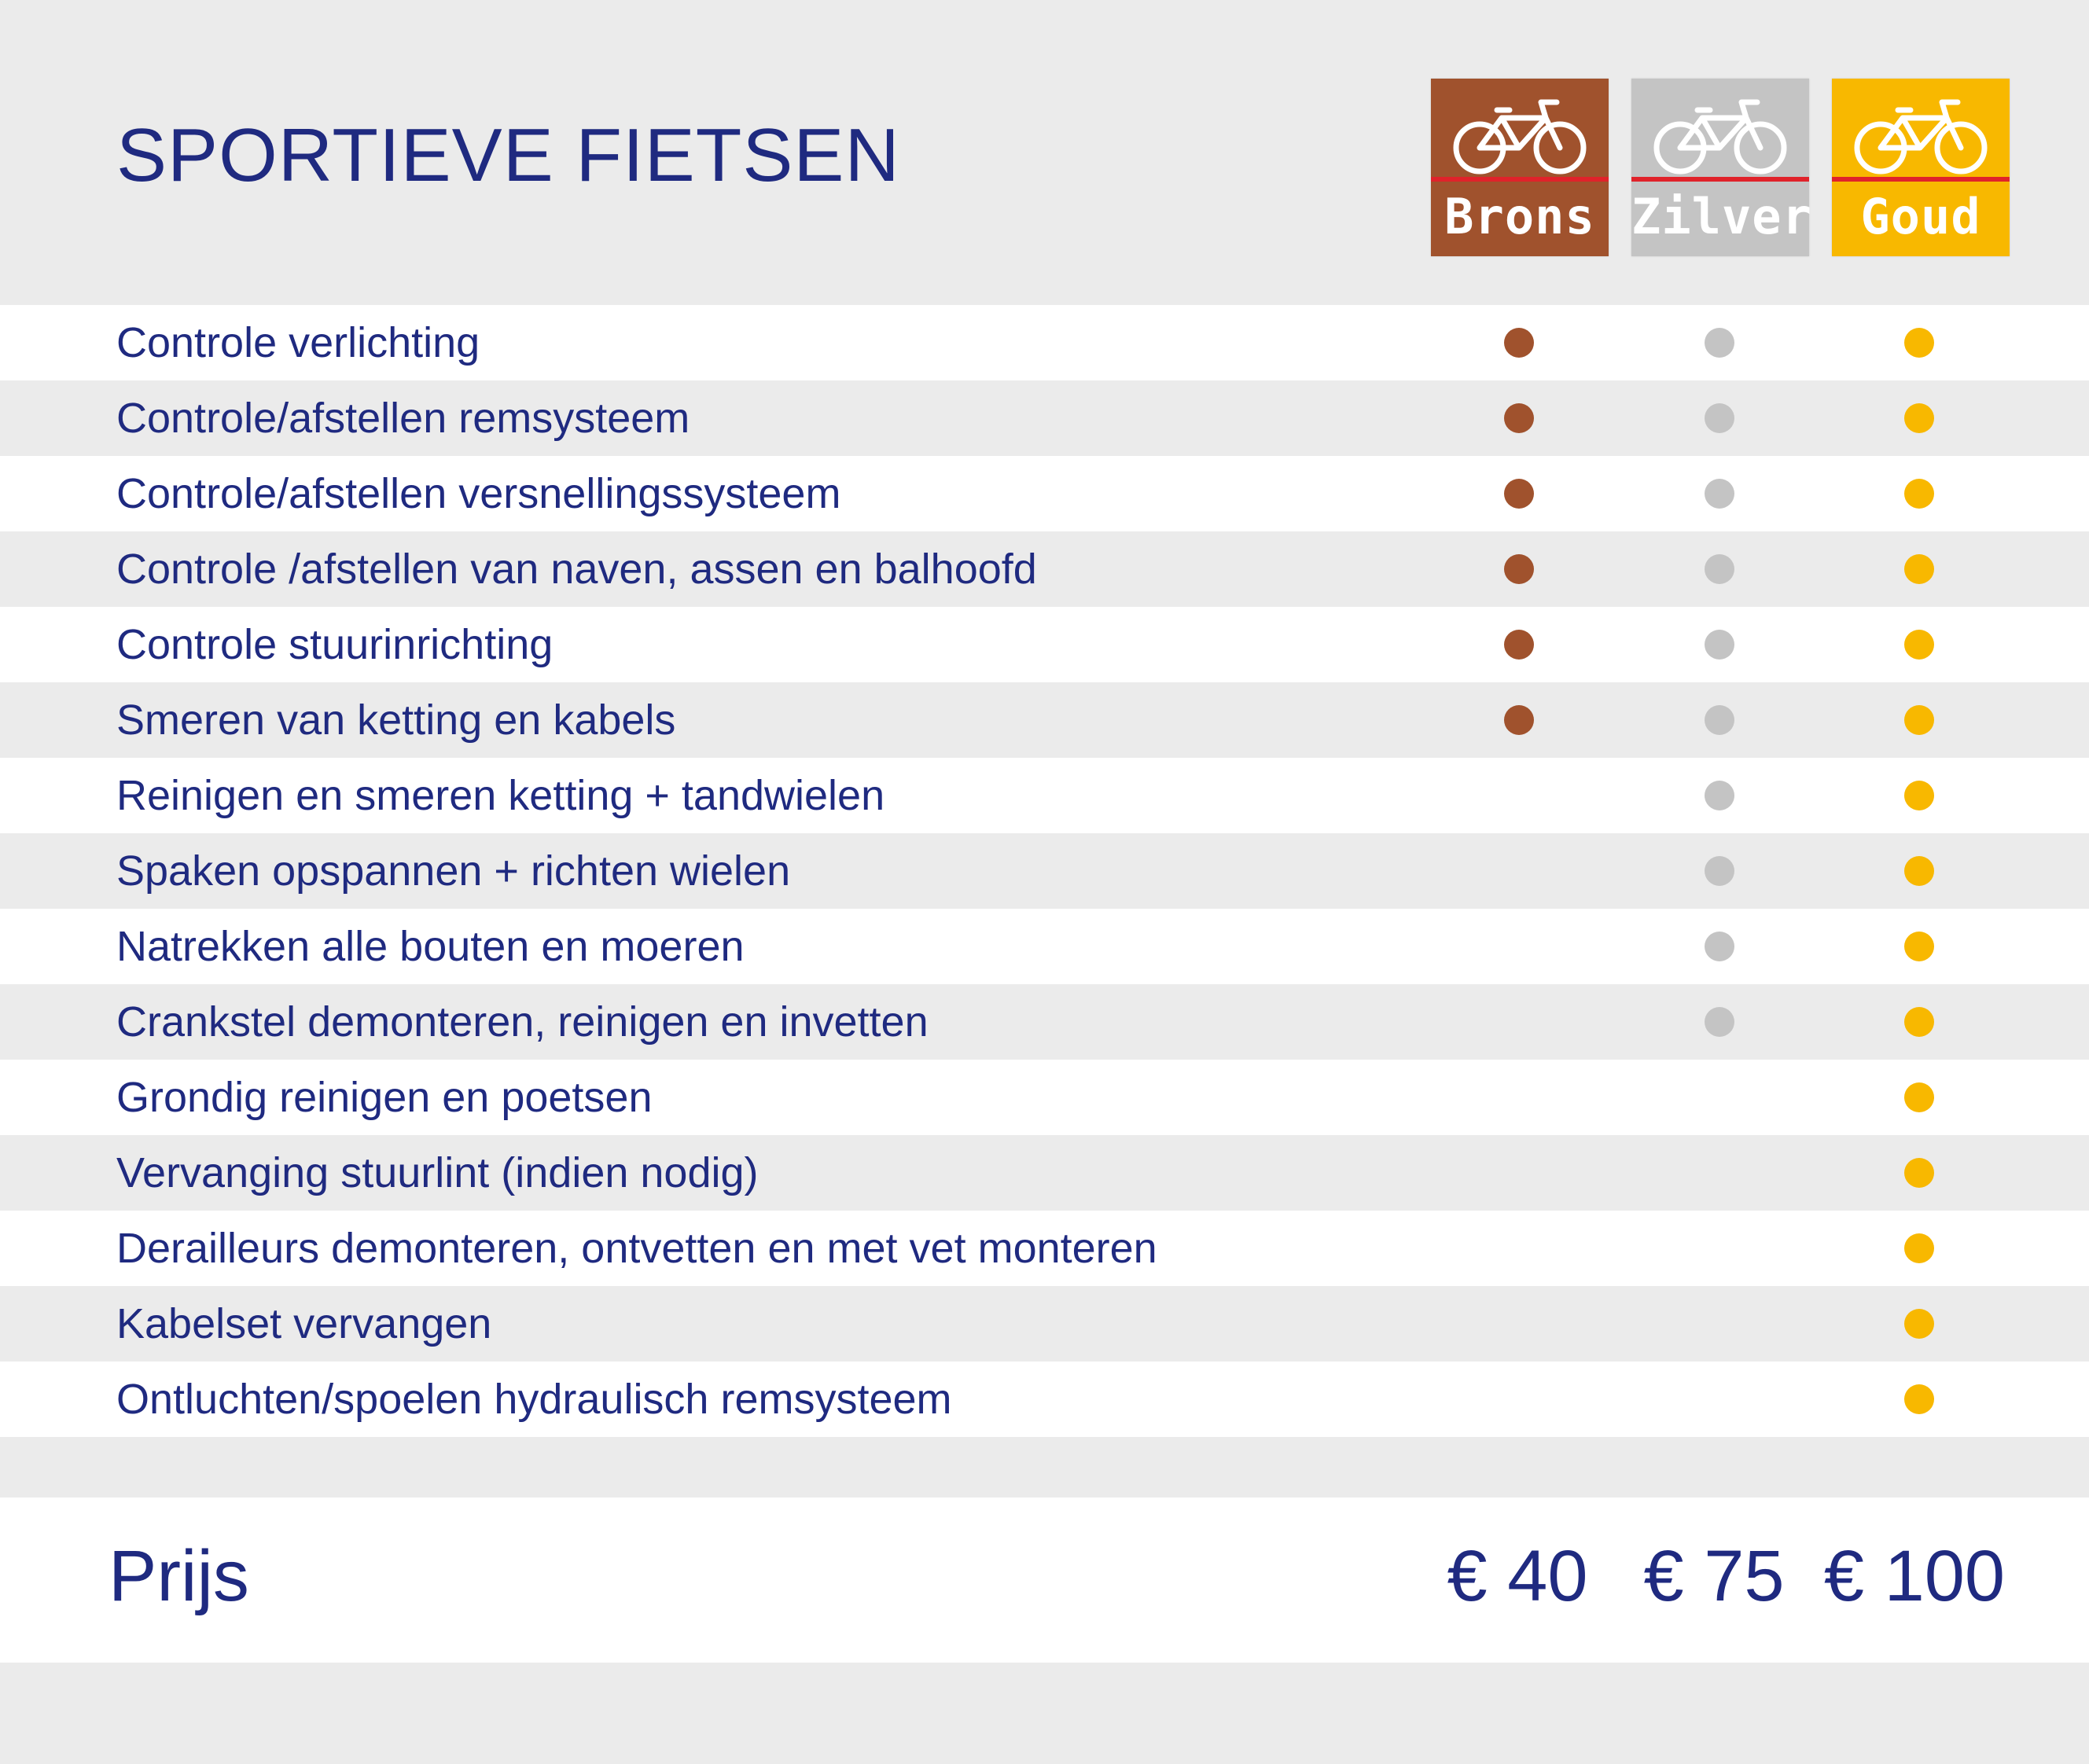  I want to click on badge-label: Brons, so click(1519, 217).